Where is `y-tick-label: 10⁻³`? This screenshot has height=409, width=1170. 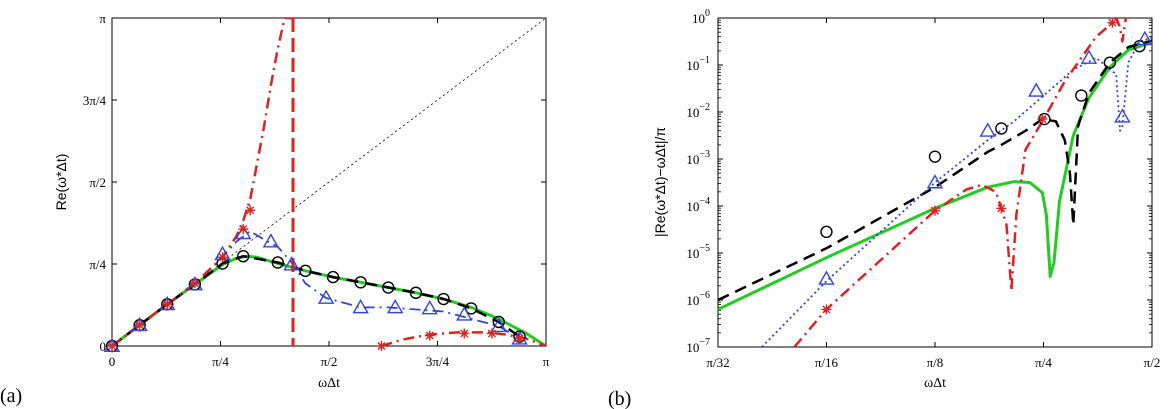
y-tick-label: 10⁻³ is located at coordinates (698, 158).